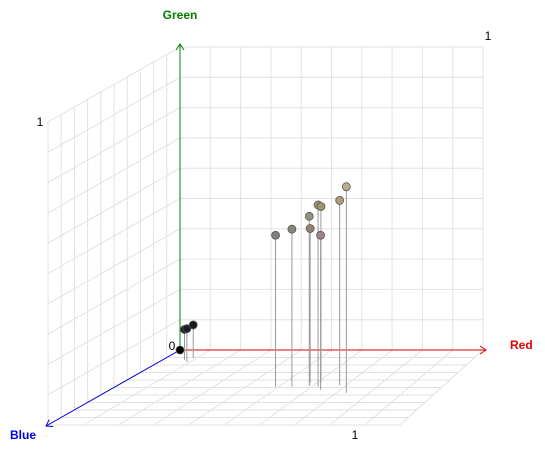  What do you see at coordinates (521, 345) in the screenshot?
I see `x-axis-label: Red` at bounding box center [521, 345].